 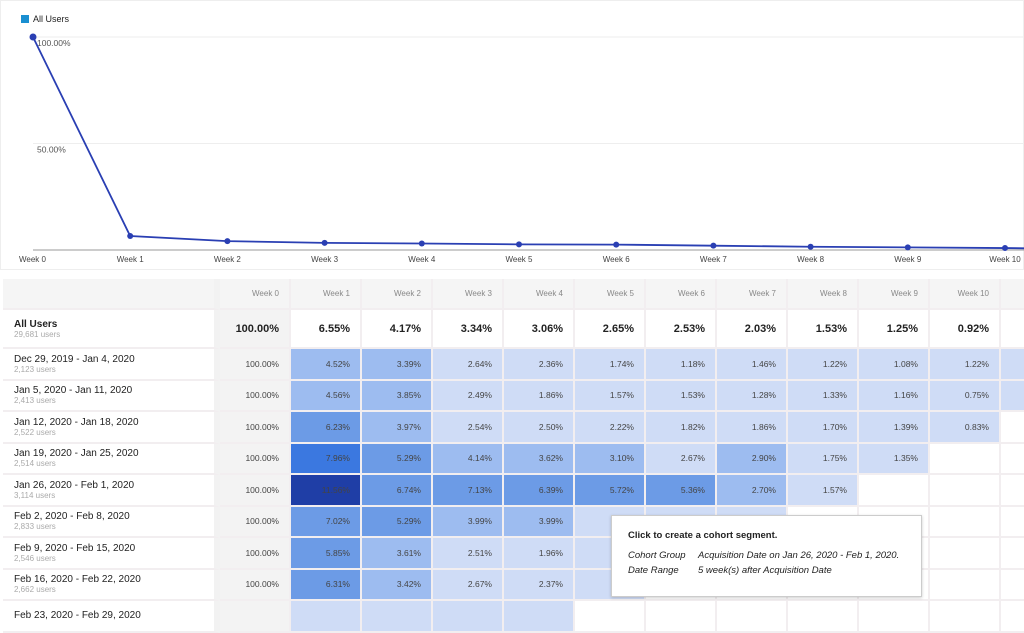 What do you see at coordinates (965, 428) in the screenshot?
I see `retention-cell: 0.83%` at bounding box center [965, 428].